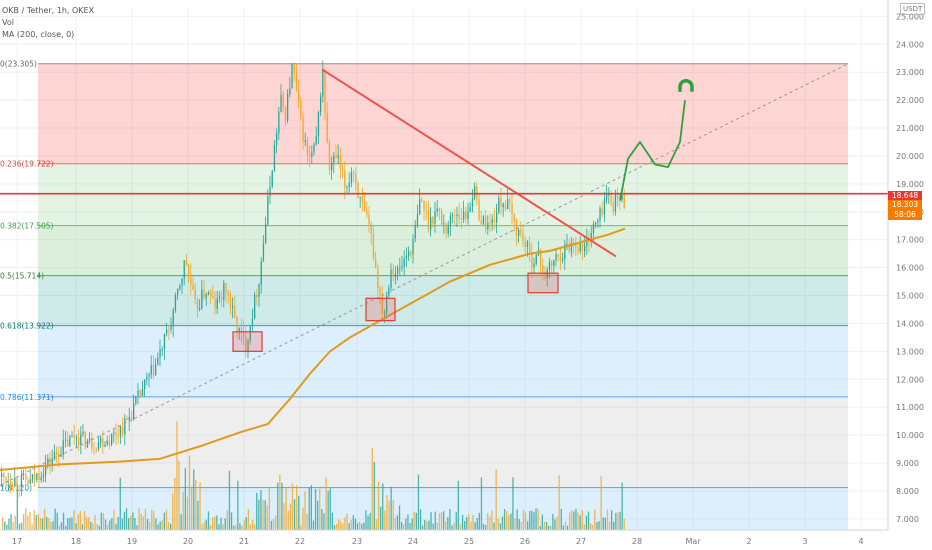 The image size is (932, 550). What do you see at coordinates (38, 34) in the screenshot?
I see `ma-indicator-label: MA (200, close, 0)` at bounding box center [38, 34].